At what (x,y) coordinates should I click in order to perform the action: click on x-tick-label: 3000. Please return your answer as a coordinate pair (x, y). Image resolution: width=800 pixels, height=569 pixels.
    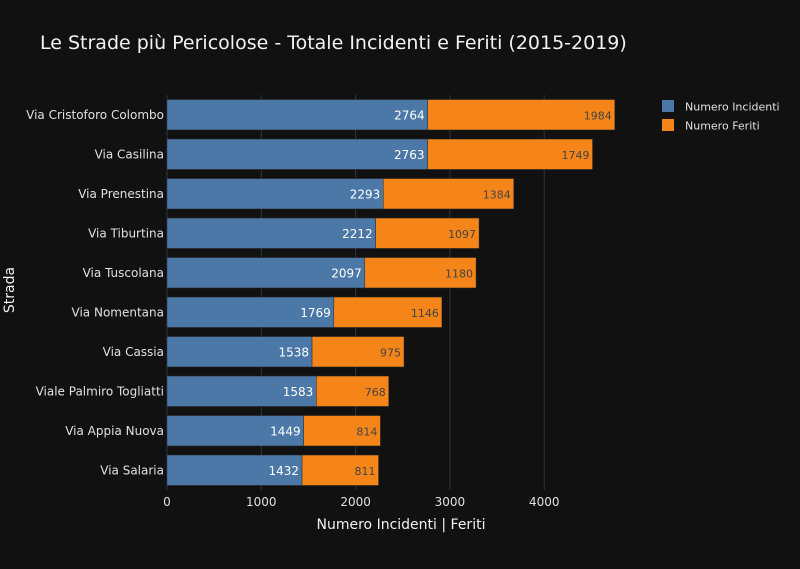
    Looking at the image, I should click on (450, 502).